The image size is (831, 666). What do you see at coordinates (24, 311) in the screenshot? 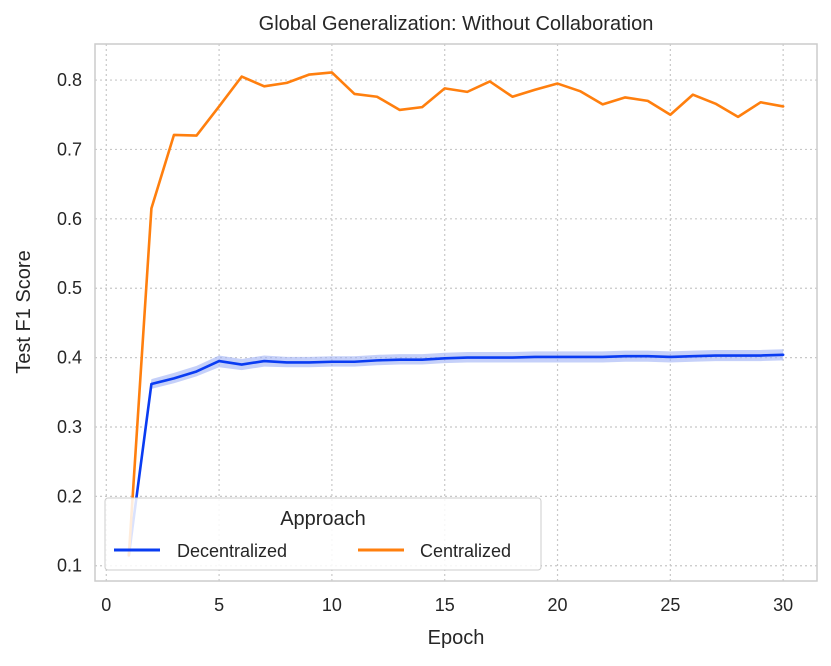
I see `y-axis-label: Test F1 Score` at bounding box center [24, 311].